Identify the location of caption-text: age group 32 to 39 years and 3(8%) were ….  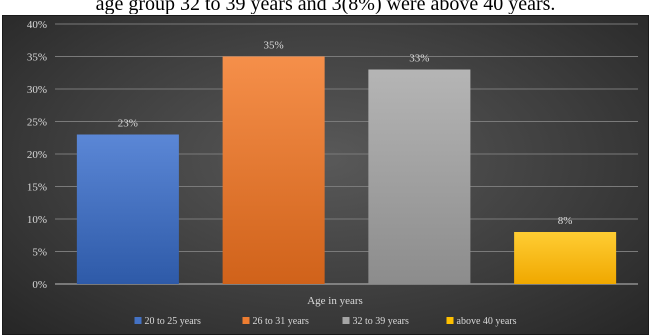
(325, 7).